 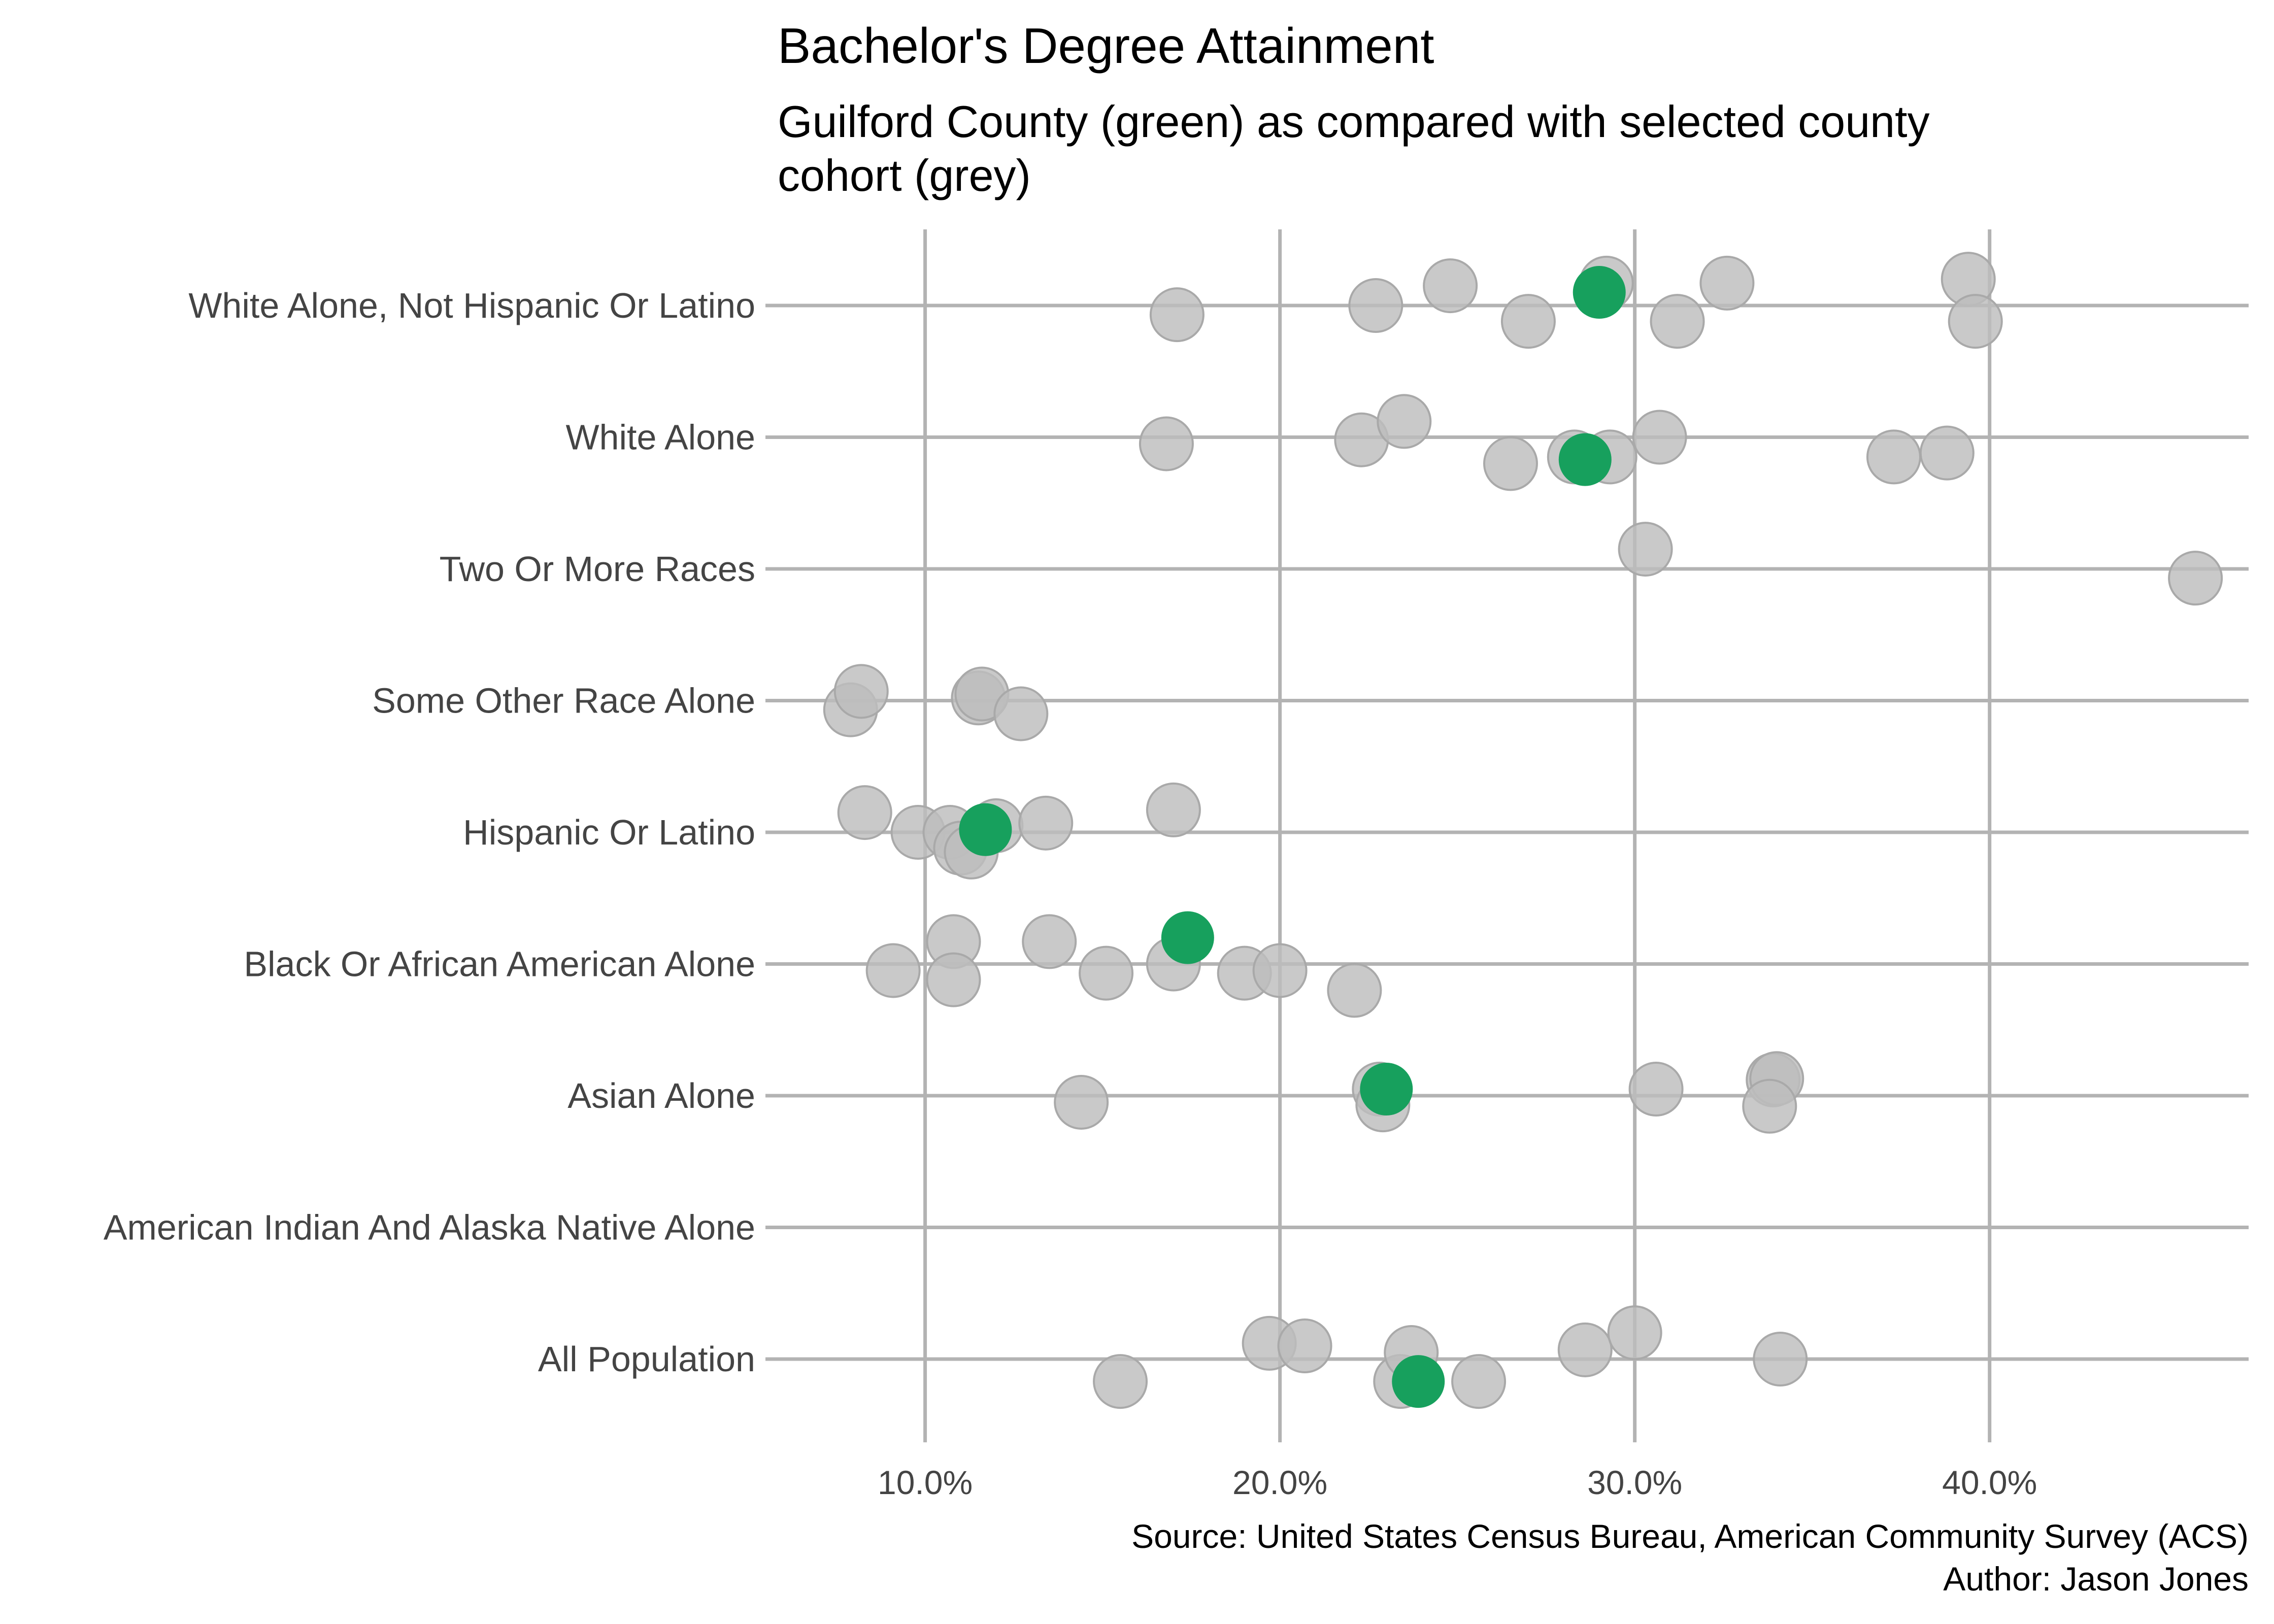 What do you see at coordinates (1106, 46) in the screenshot?
I see `chart-title: Bachelor's Degree Attainment` at bounding box center [1106, 46].